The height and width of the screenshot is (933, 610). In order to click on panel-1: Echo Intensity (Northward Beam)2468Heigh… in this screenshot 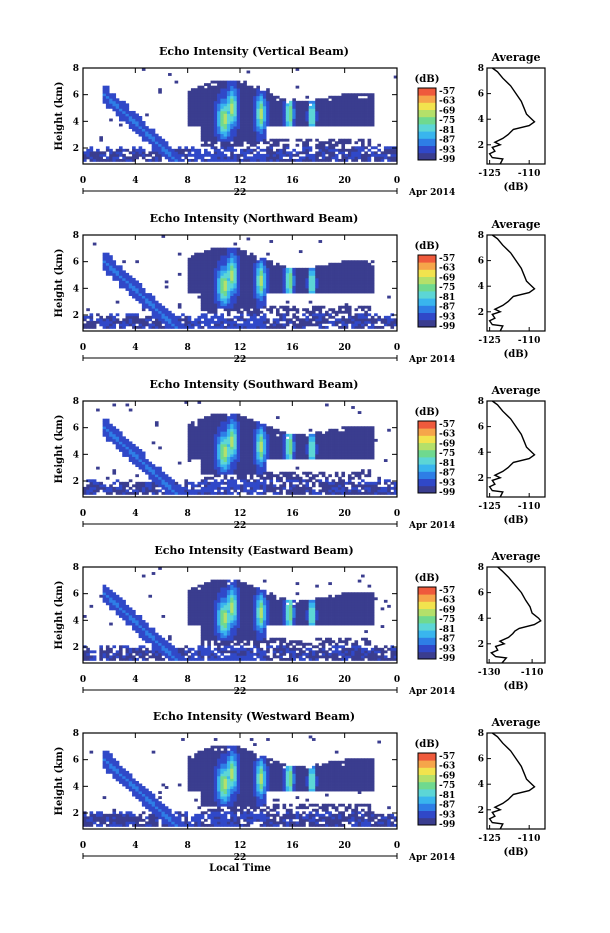, I will do `click(299, 288)`.